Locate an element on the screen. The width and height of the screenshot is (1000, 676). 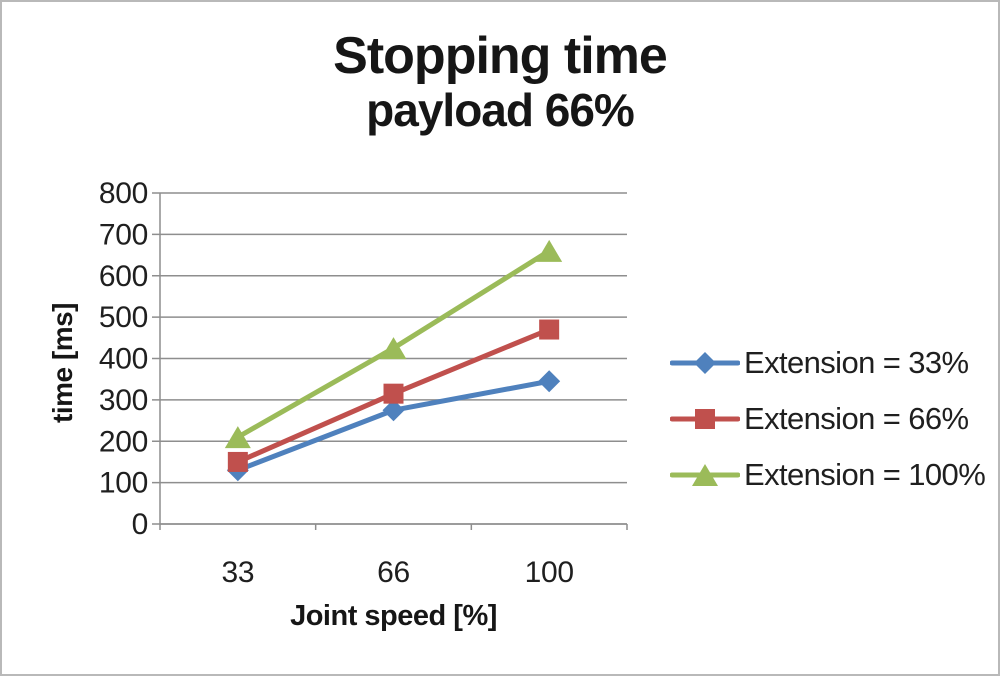
x-axis-title: Joint speed [%] is located at coordinates (393, 616).